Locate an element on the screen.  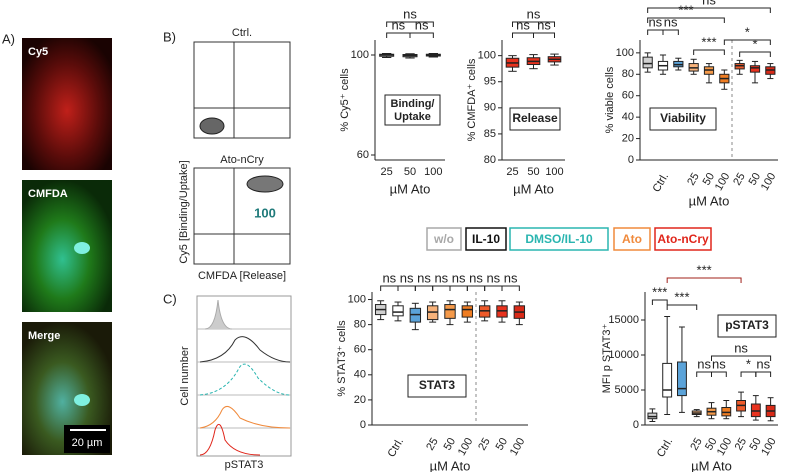
legend-label: w/o is located at coordinates (443, 239).